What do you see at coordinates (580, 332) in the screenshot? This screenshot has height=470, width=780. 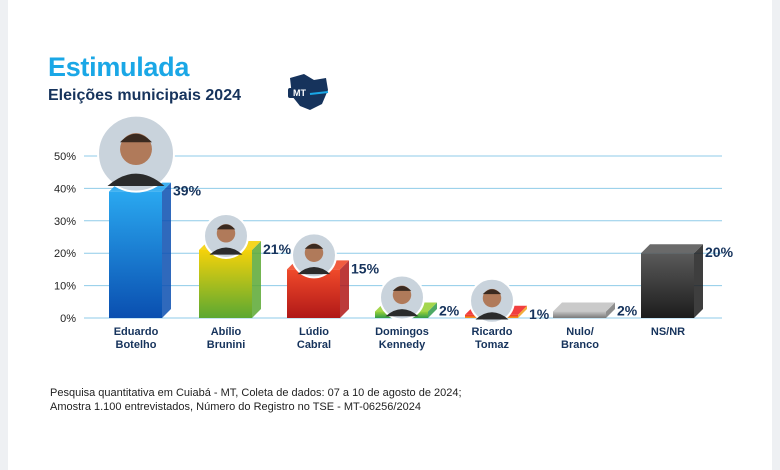 I see `category-label: Nulo/` at bounding box center [580, 332].